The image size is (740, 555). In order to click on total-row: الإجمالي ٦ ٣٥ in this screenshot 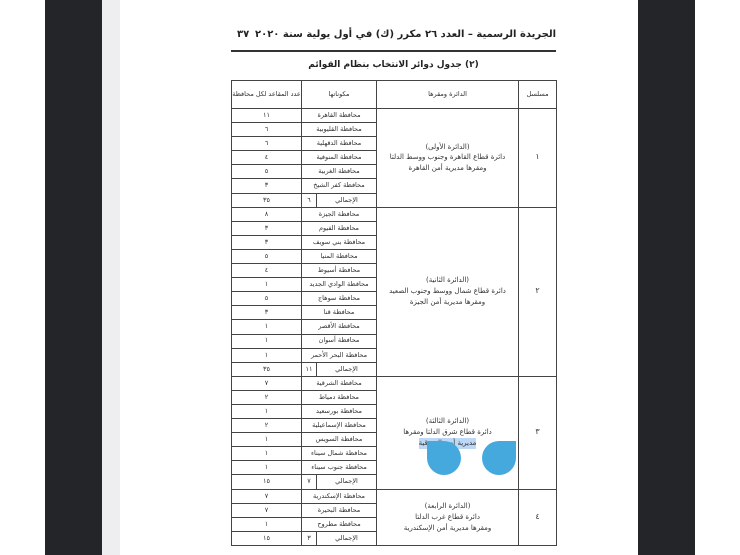, I will do `click(394, 200)`.